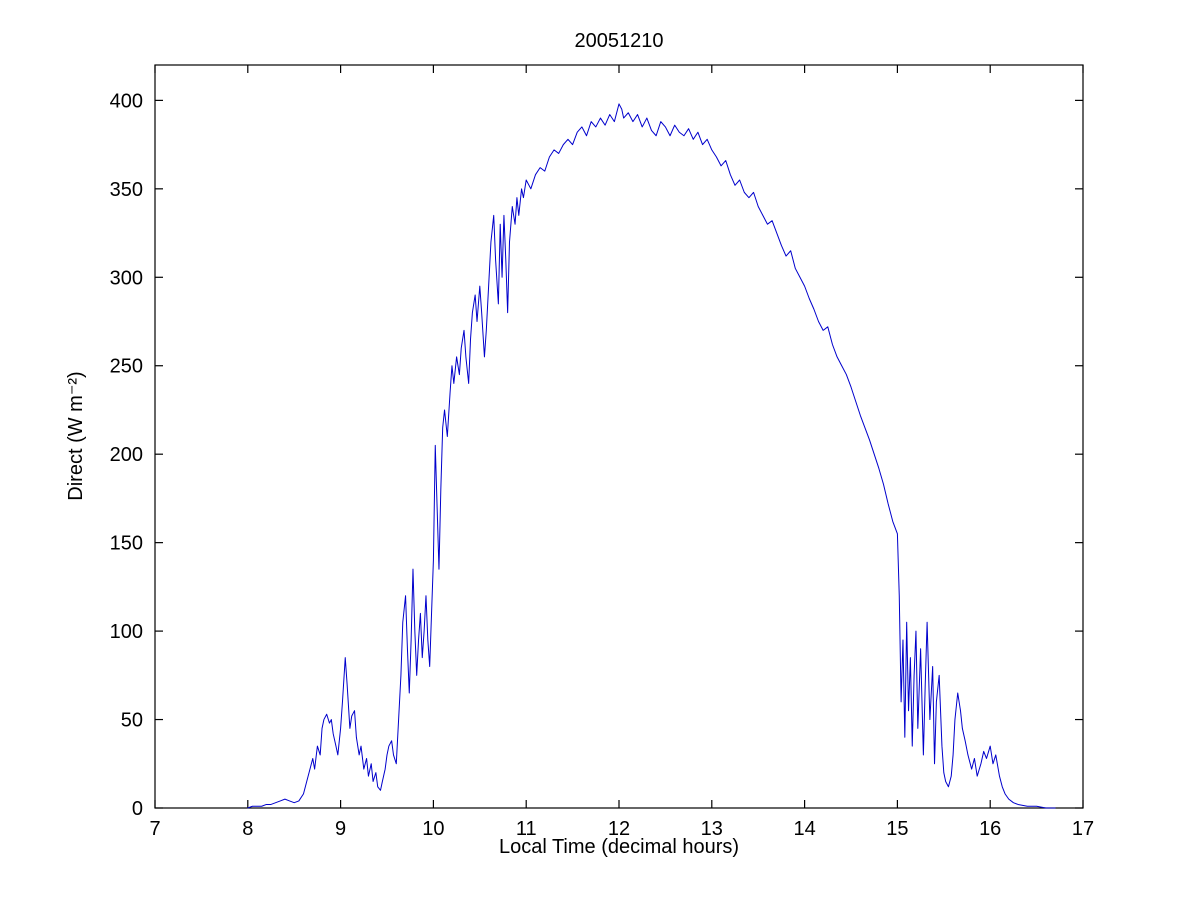  What do you see at coordinates (126, 101) in the screenshot?
I see `y-tick-label: 400` at bounding box center [126, 101].